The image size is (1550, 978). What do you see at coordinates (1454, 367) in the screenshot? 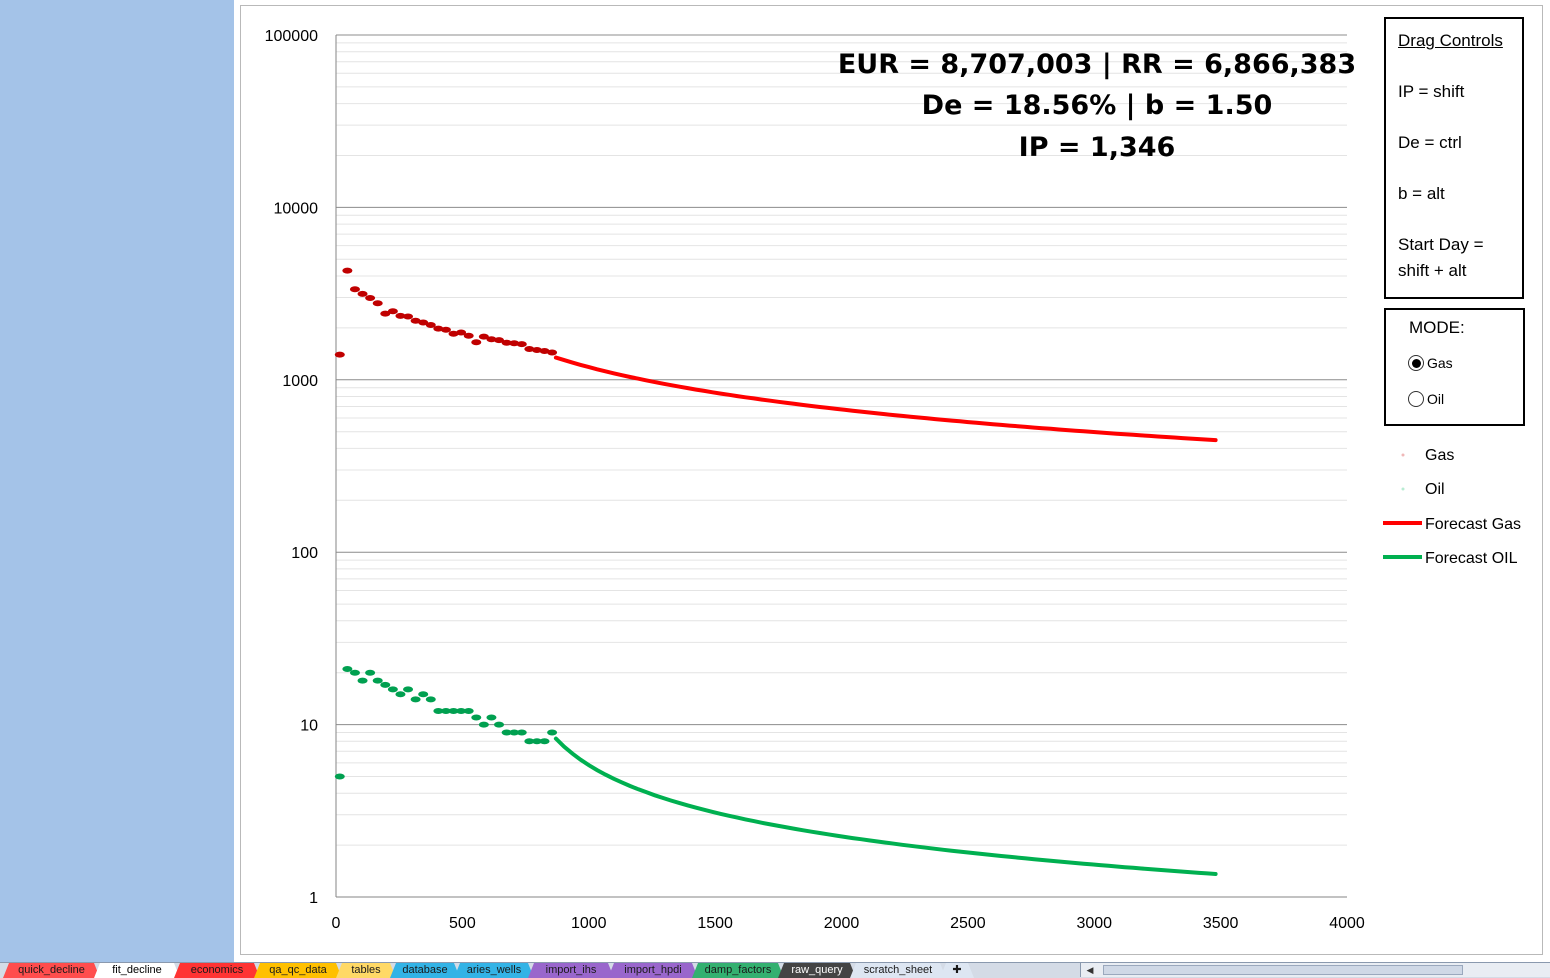
I see `mode-box: MODE: Gas Oil` at bounding box center [1454, 367].